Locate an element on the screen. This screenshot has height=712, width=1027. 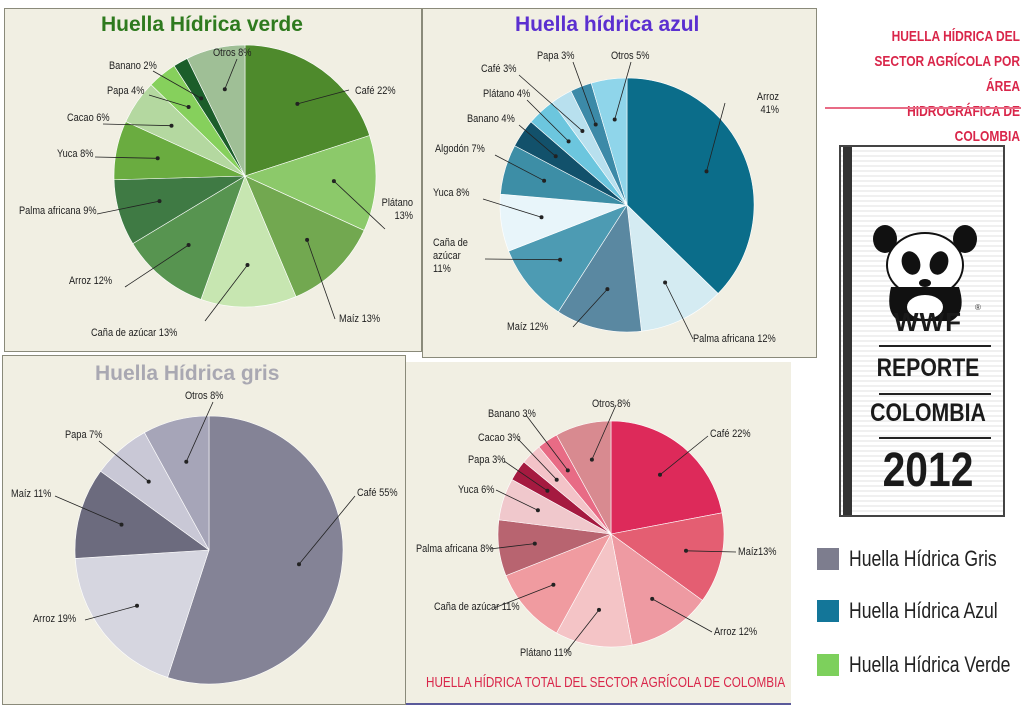
wwf-report-cover: WWF ® REPORTE COLOMBIA 2012 is located at coordinates (922, 331).